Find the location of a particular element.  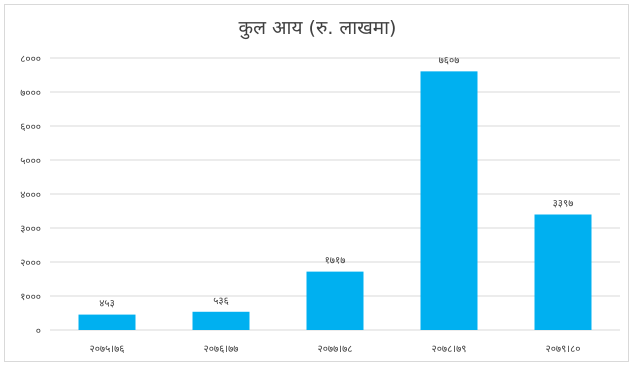

y-tick-label: ६००० is located at coordinates (30, 127).